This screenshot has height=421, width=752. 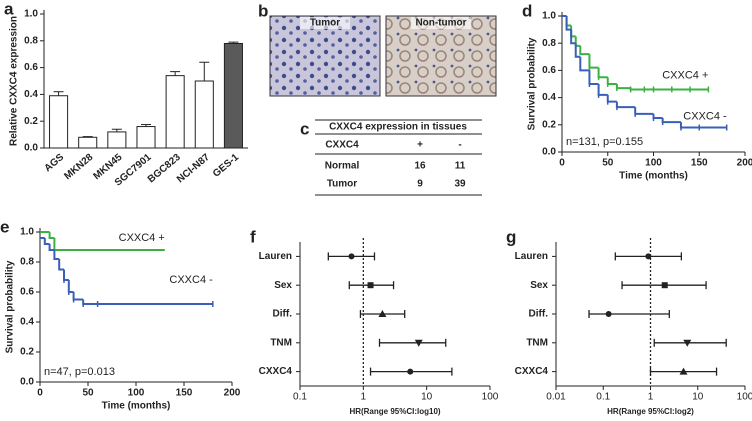 I want to click on panel-label: b, so click(x=263, y=10).